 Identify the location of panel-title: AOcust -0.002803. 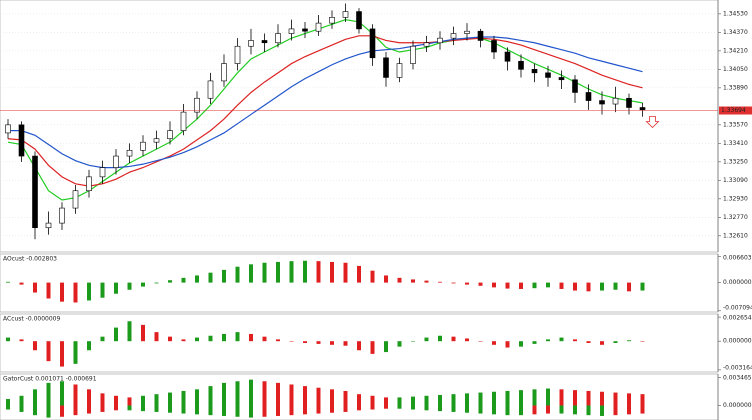
(30, 259).